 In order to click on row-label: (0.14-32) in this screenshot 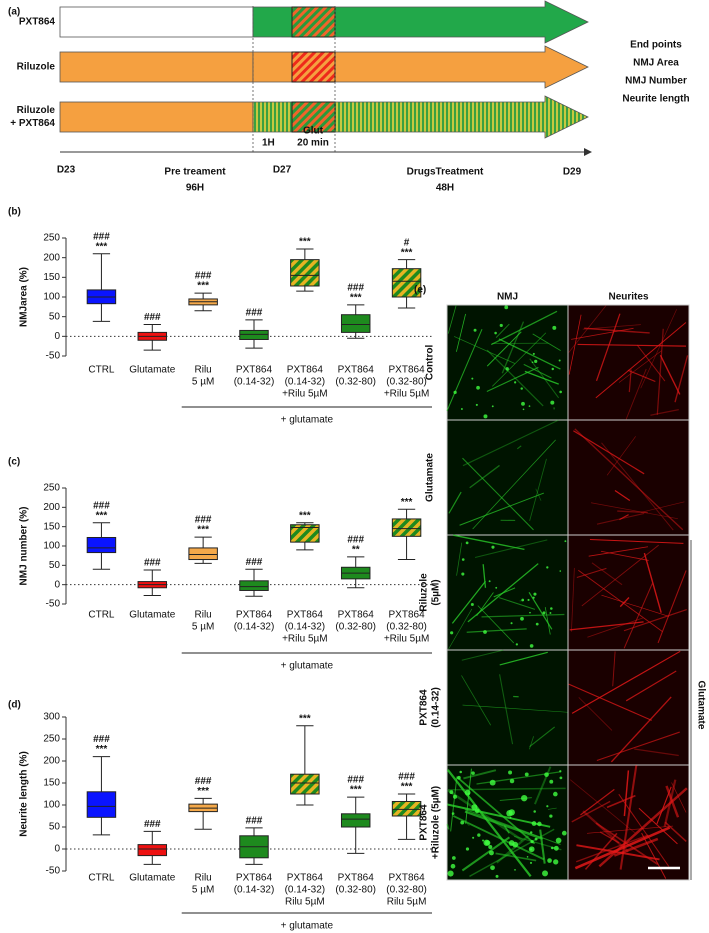, I will do `click(436, 707)`.